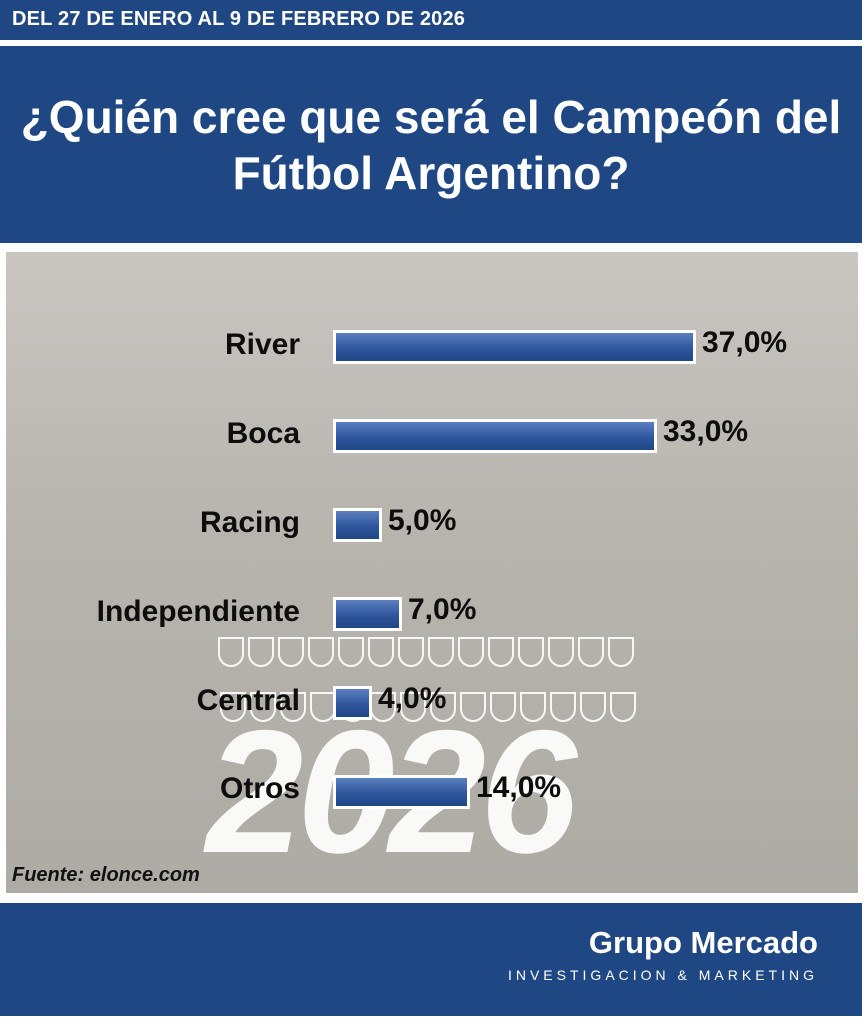 This screenshot has width=868, height=1024. What do you see at coordinates (239, 19) in the screenshot?
I see `date-range-text: DEL 27 DE ENERO AL 9 DE FEBRERO DE 2026` at bounding box center [239, 19].